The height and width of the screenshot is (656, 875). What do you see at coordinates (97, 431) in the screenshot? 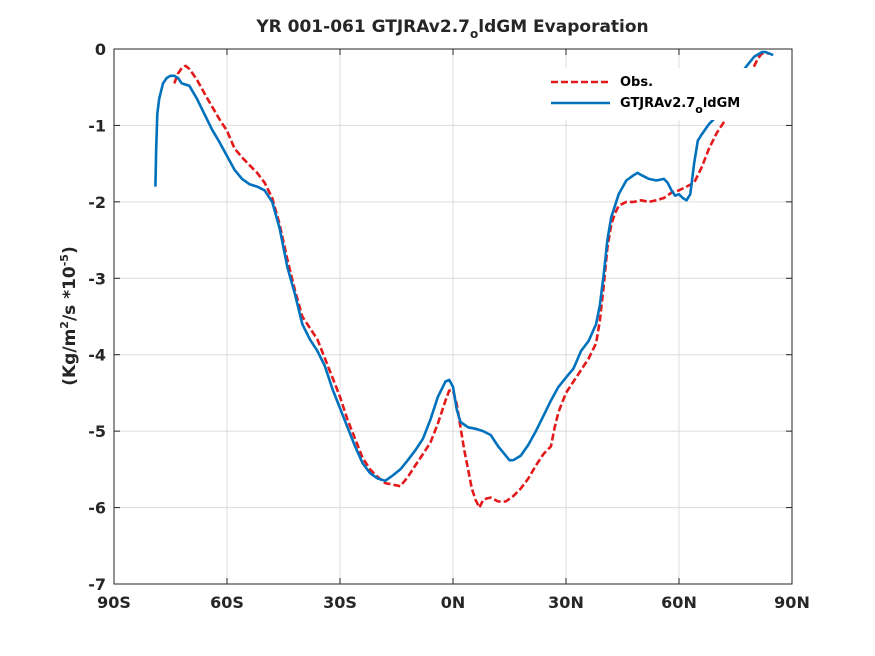
I see `y-tick-label: -5` at bounding box center [97, 431].